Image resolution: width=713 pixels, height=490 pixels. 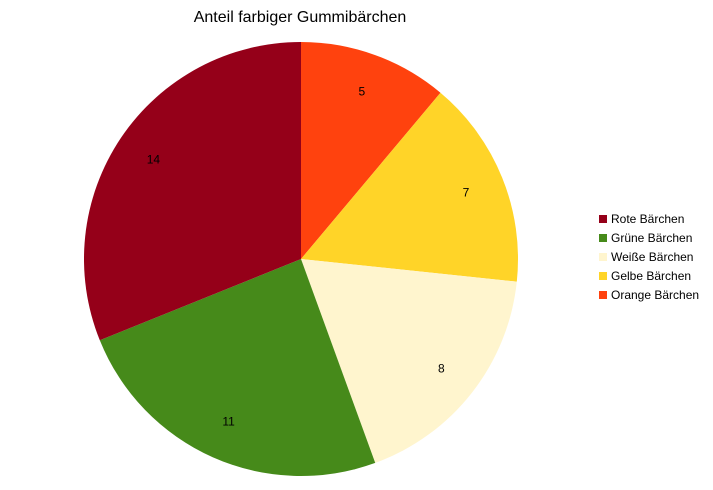 What do you see at coordinates (300, 17) in the screenshot?
I see `chart-title: Anteil farbiger Gummibärchen` at bounding box center [300, 17].